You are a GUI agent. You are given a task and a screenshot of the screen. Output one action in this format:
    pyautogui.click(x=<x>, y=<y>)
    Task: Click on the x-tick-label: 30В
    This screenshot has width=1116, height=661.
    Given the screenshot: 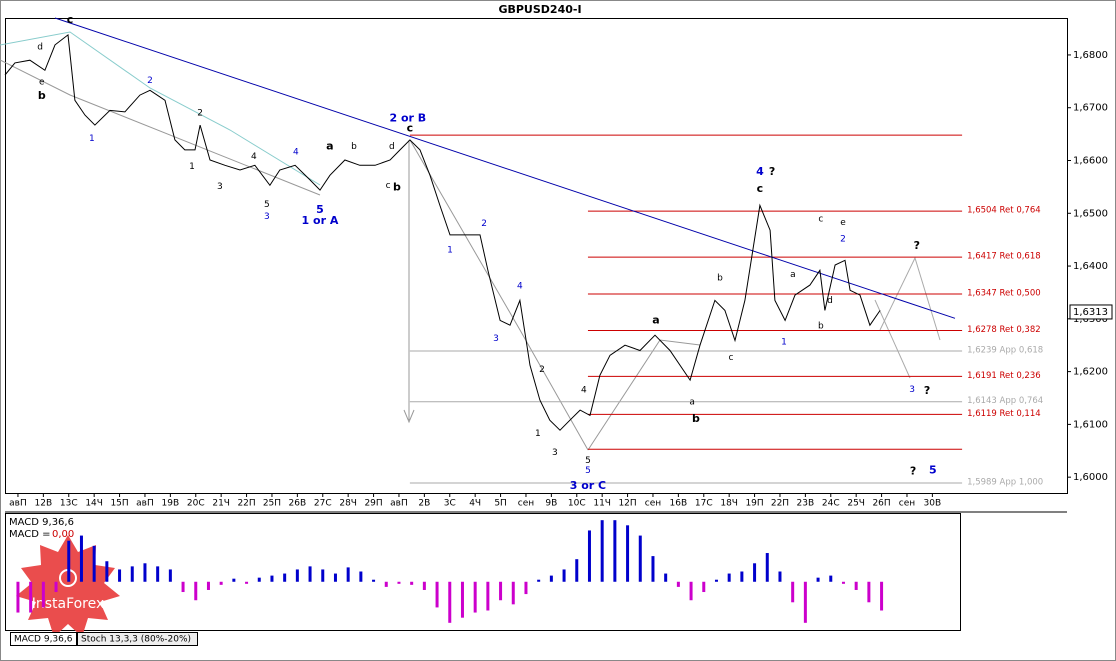 What is the action you would take?
    pyautogui.click(x=933, y=504)
    